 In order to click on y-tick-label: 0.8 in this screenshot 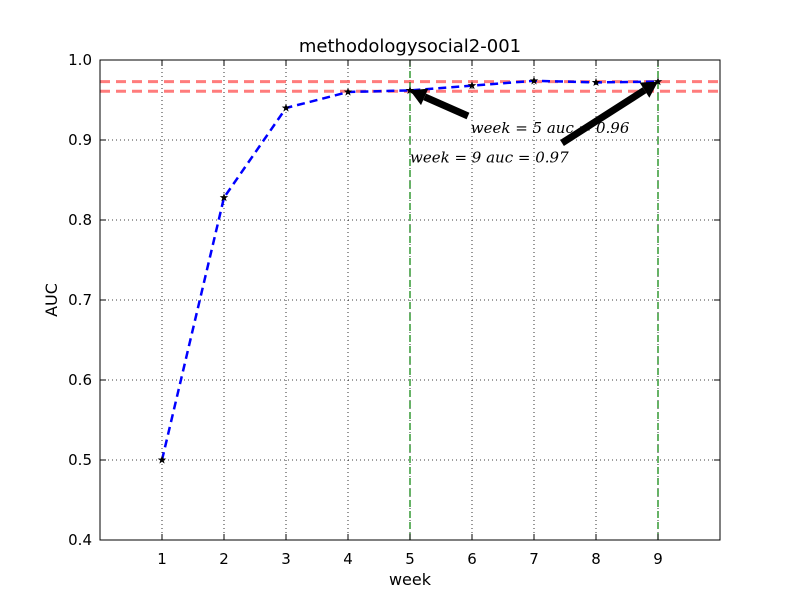, I will do `click(80, 220)`.